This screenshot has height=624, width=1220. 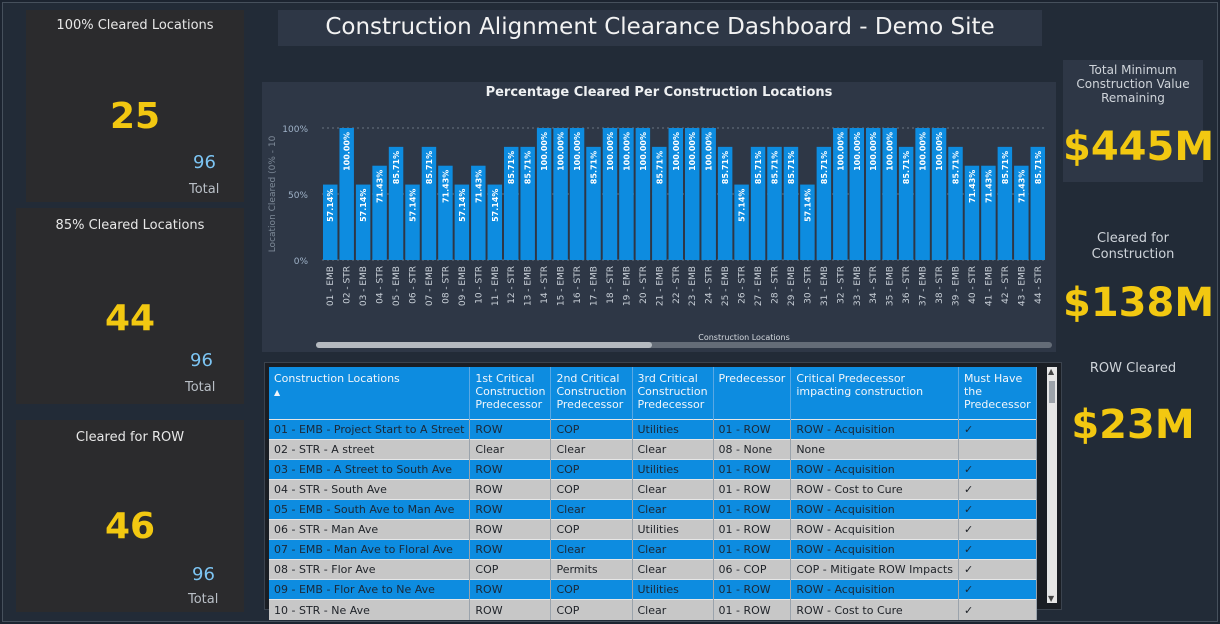 What do you see at coordinates (1039, 285) in the screenshot?
I see `x-tick-label: 44 - STR` at bounding box center [1039, 285].